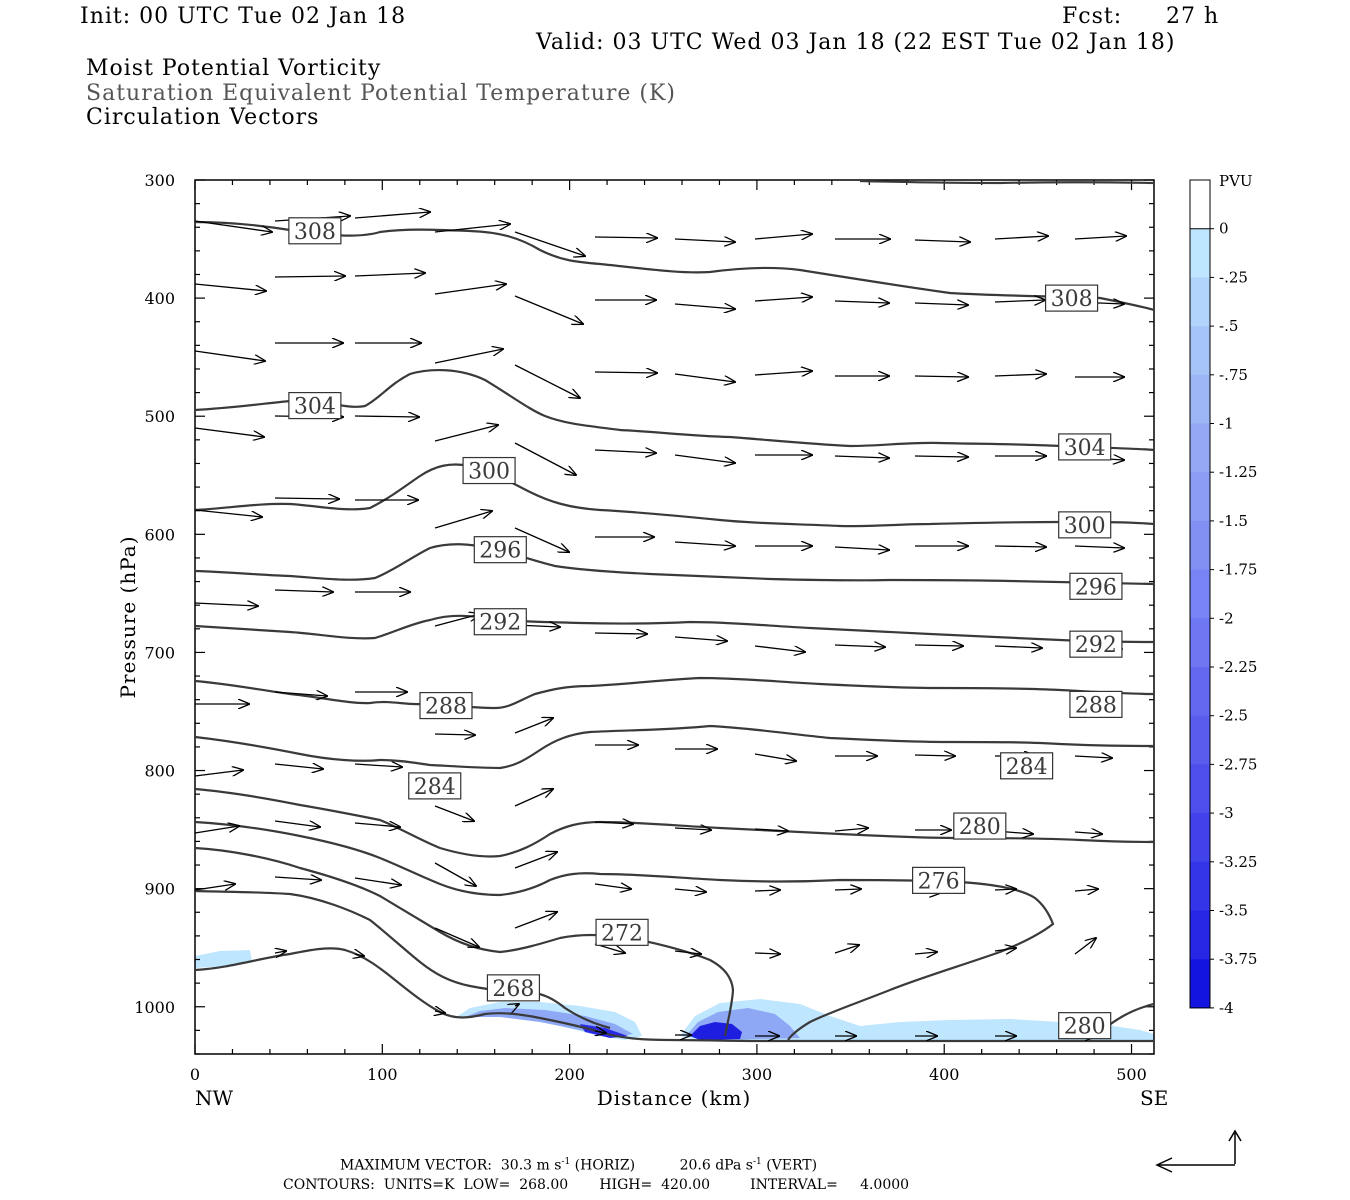 The height and width of the screenshot is (1200, 1350). I want to click on colorbar-label: -3.25, so click(1238, 862).